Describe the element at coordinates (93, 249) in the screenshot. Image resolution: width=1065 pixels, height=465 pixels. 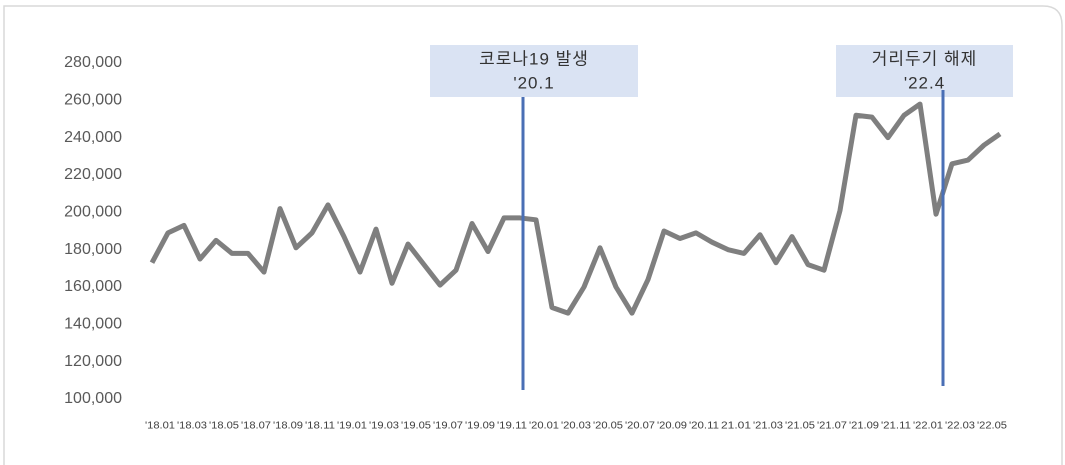
I see `y-tick-label: 180,000` at that location.